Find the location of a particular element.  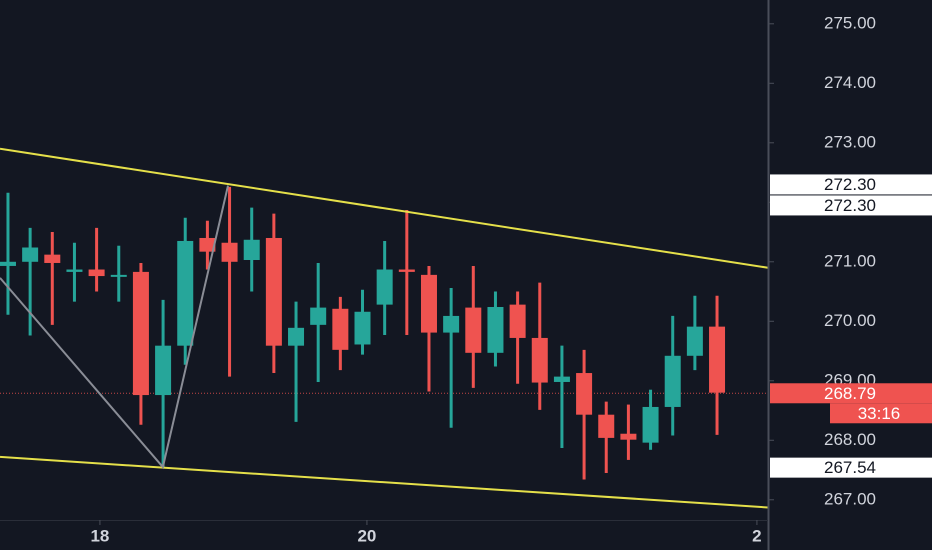

y-tick-label: 271.00 is located at coordinates (850, 260).